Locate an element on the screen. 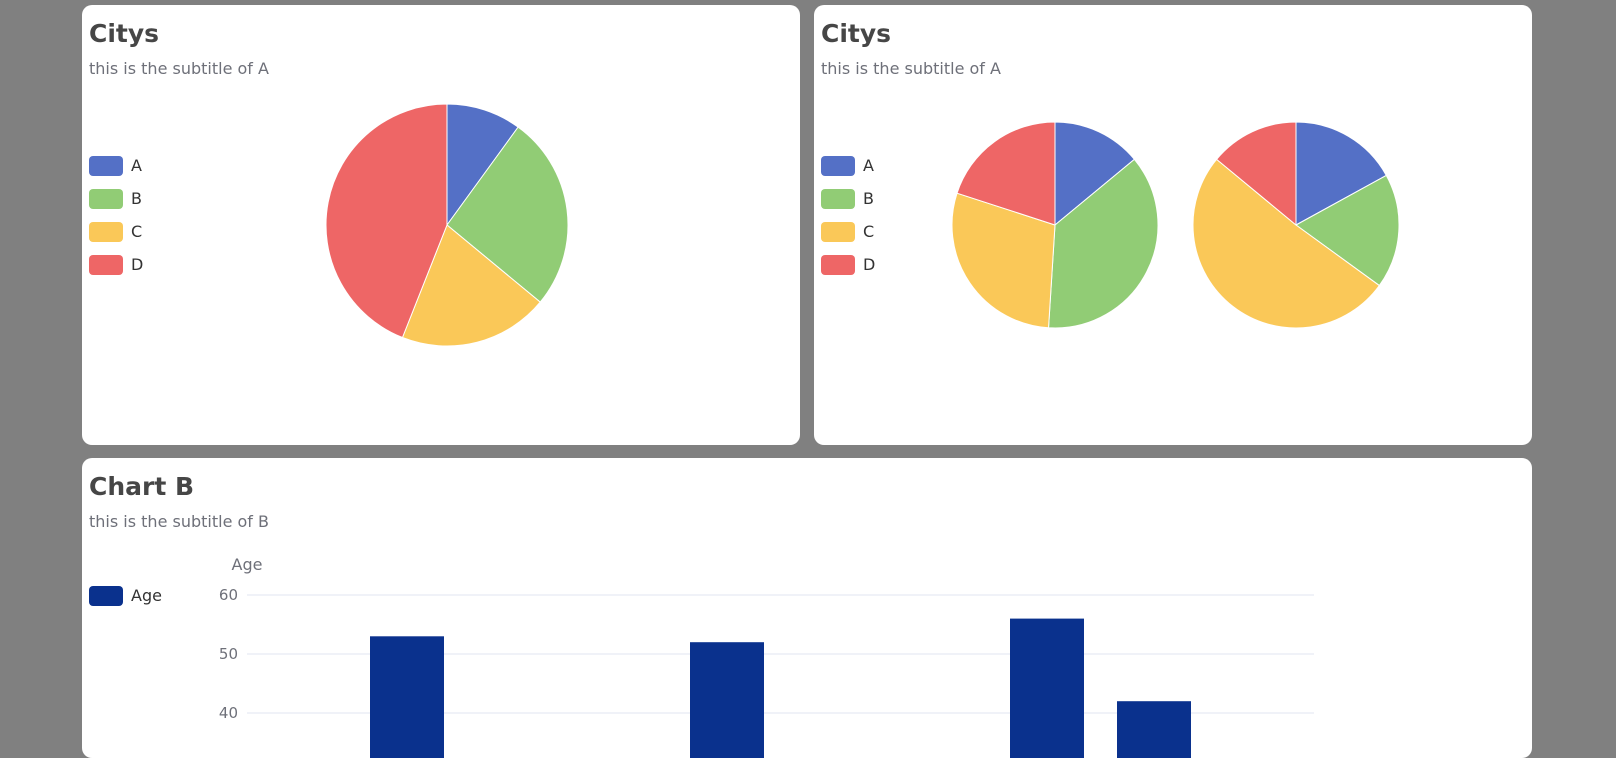 Image resolution: width=1616 pixels, height=758 pixels. y-tick-label-0: 60 is located at coordinates (228, 595).